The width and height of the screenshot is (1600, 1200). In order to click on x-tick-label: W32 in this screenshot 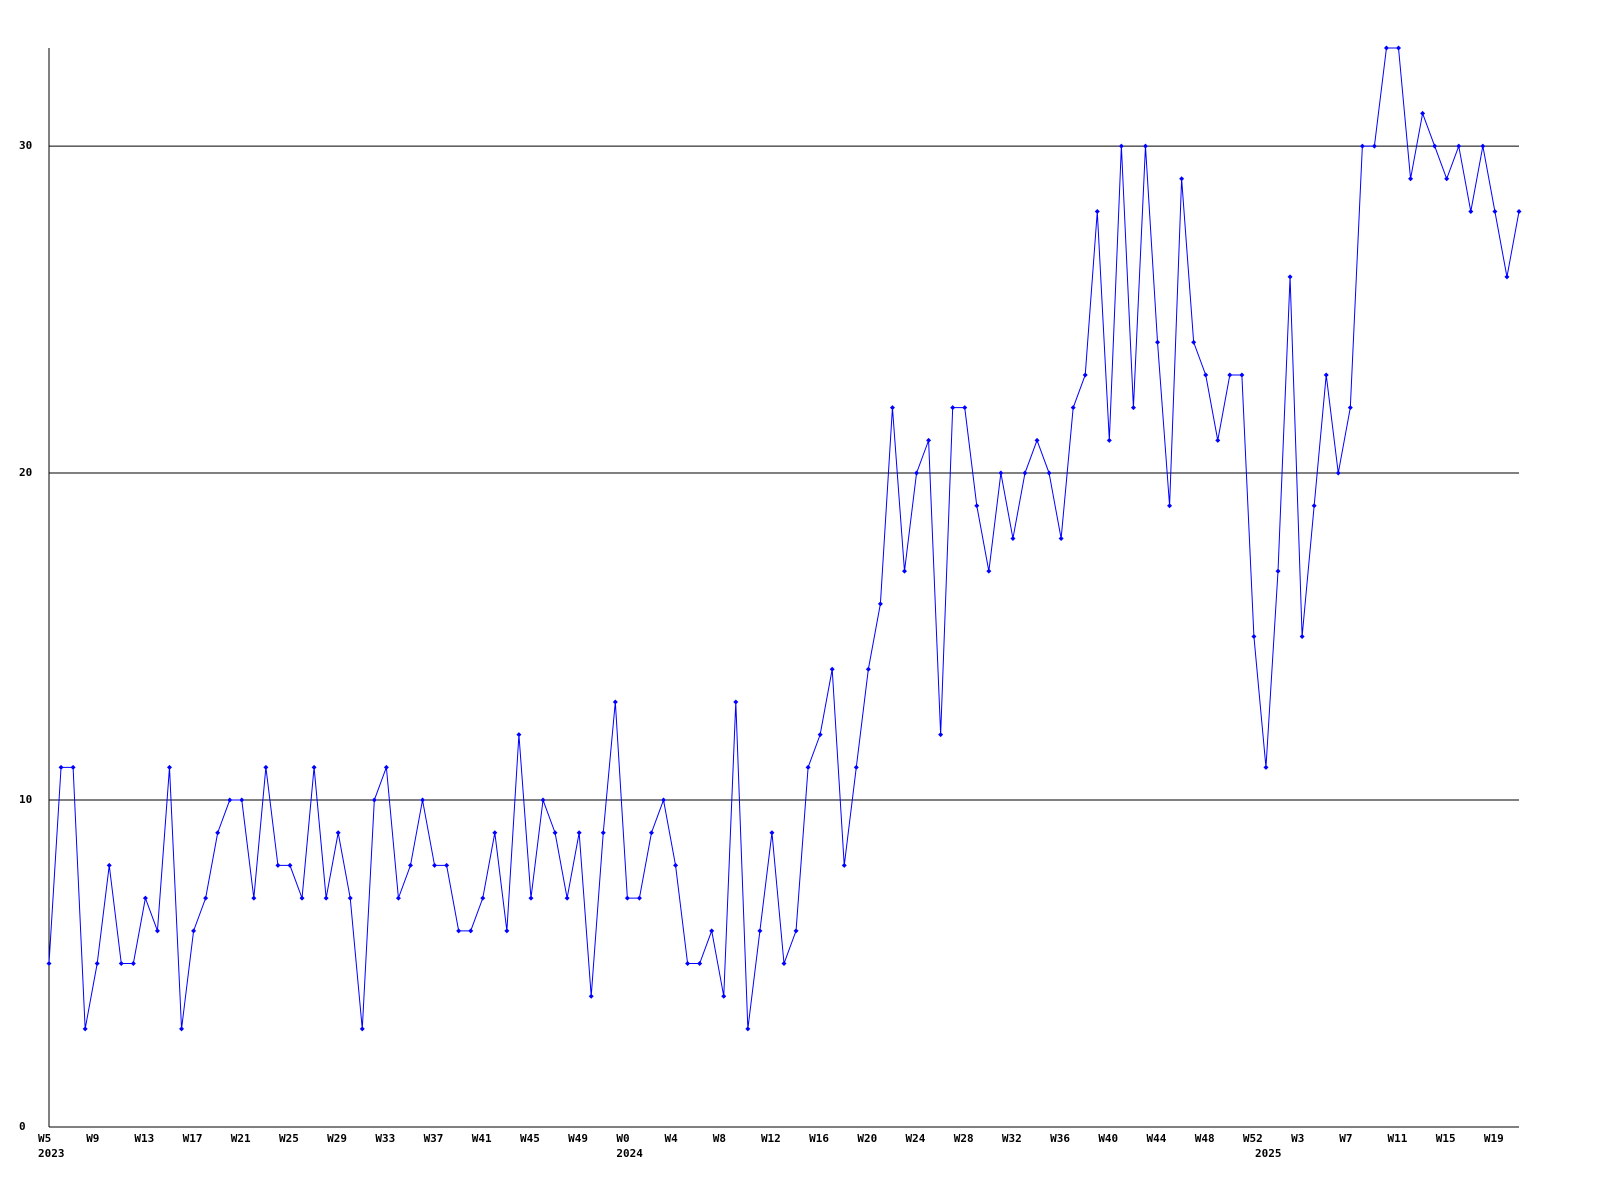, I will do `click(1012, 1138)`.